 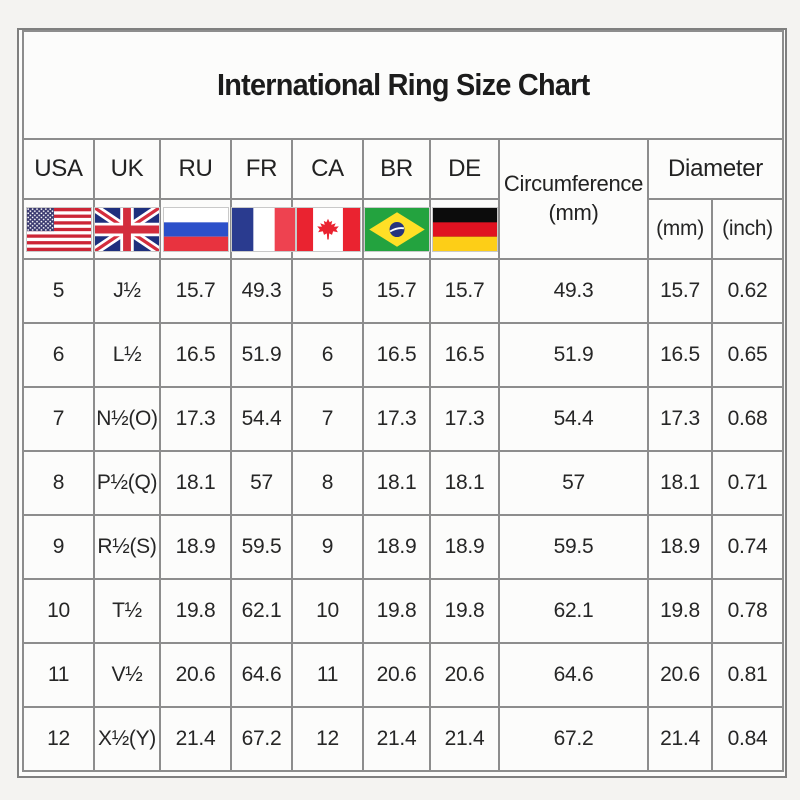 I want to click on cell-ca-row2: 6, so click(x=327, y=355).